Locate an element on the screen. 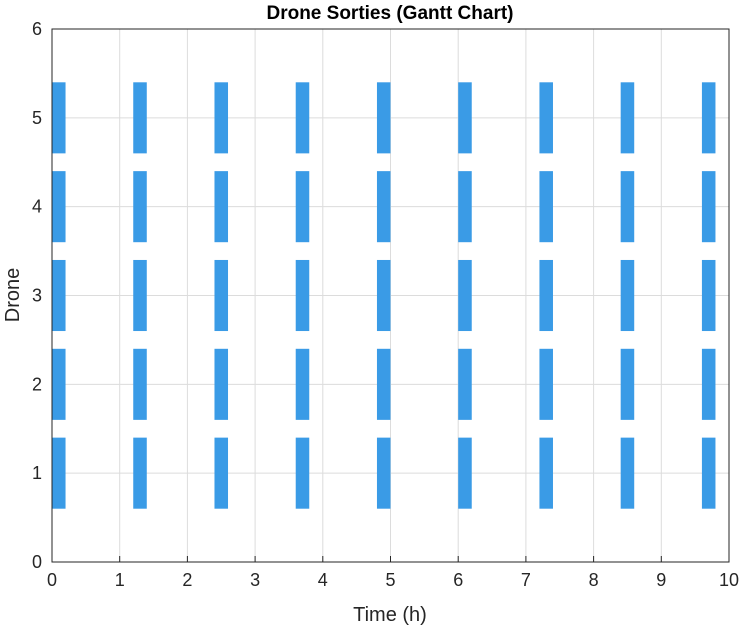  y-tick-label: 1 is located at coordinates (37, 473).